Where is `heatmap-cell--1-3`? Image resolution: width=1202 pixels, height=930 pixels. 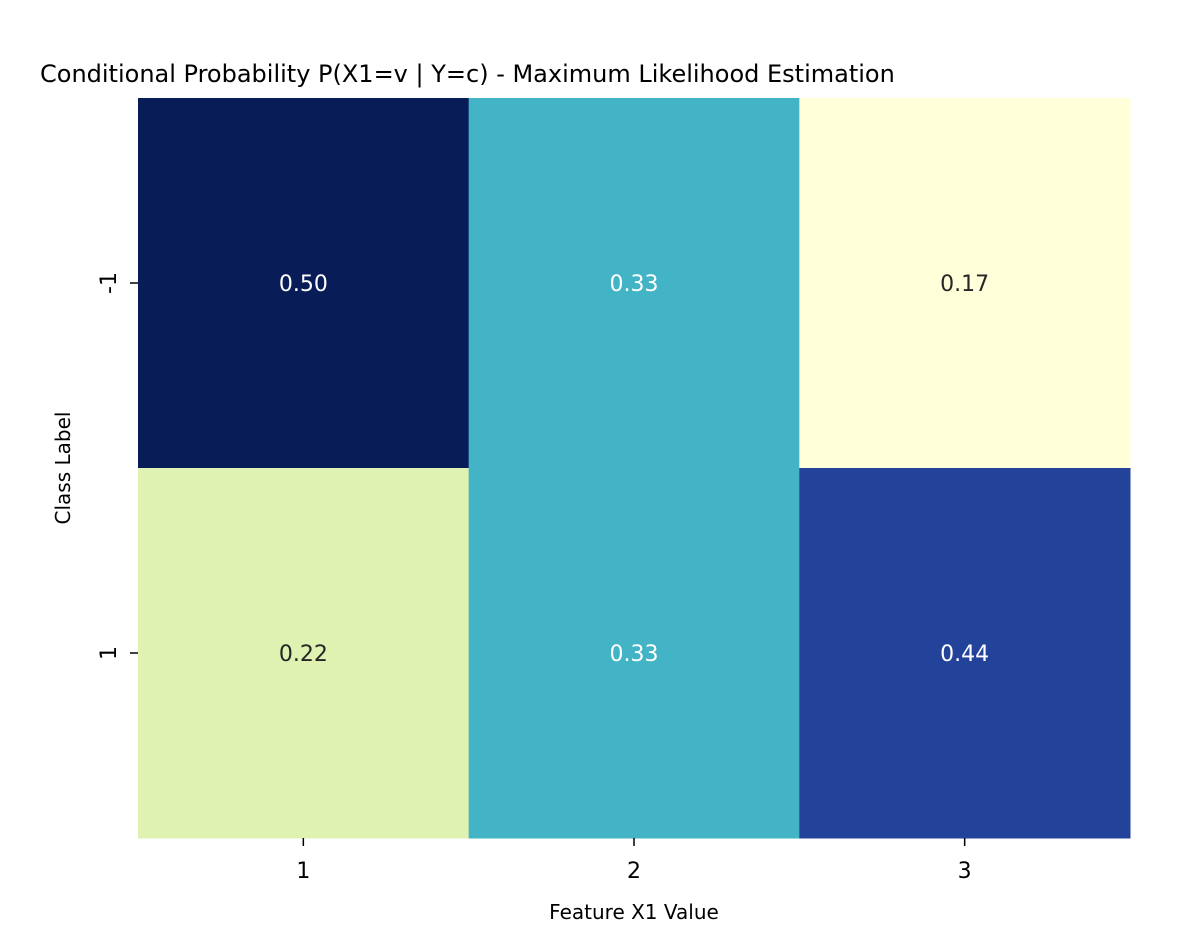
heatmap-cell--1-3 is located at coordinates (965, 283).